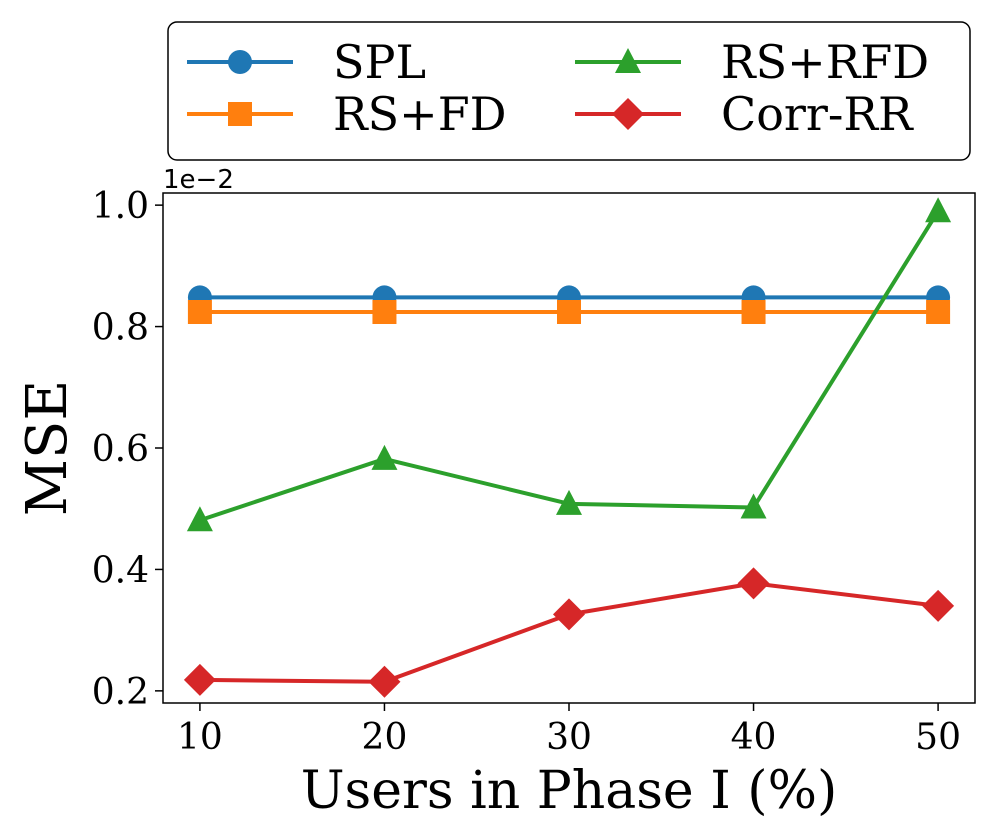  What do you see at coordinates (628, 60) in the screenshot?
I see `legend-marker-rs-rfd` at bounding box center [628, 60].